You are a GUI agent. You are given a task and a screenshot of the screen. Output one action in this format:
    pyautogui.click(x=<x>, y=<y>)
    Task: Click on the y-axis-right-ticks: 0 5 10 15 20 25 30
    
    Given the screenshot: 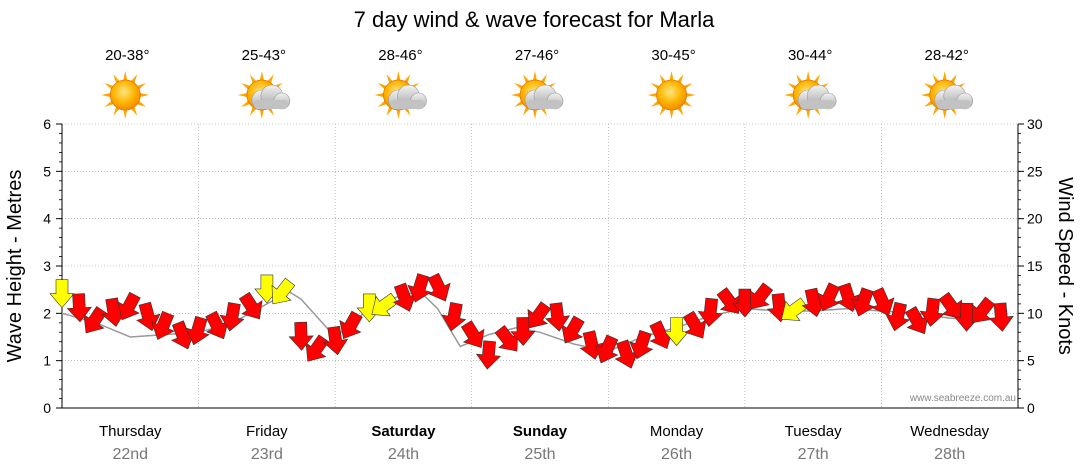 What is the action you would take?
    pyautogui.click(x=1030, y=266)
    